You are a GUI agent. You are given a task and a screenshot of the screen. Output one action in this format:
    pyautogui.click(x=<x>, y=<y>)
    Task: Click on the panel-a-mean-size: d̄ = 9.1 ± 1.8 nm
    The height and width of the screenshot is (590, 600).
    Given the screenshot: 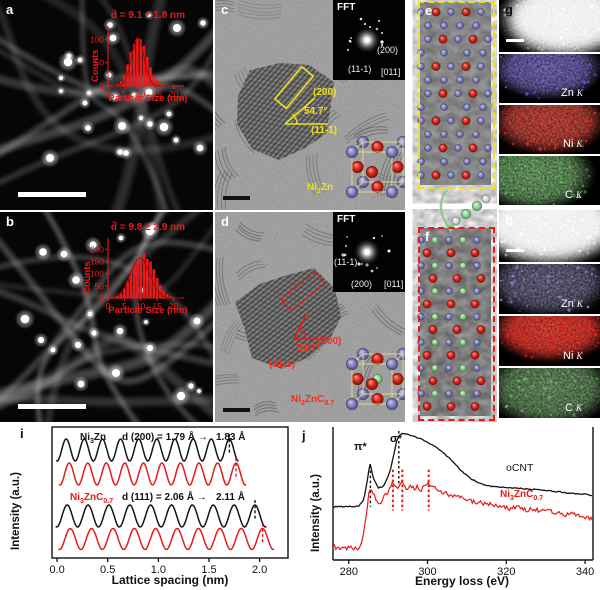 What is the action you would take?
    pyautogui.click(x=148, y=15)
    